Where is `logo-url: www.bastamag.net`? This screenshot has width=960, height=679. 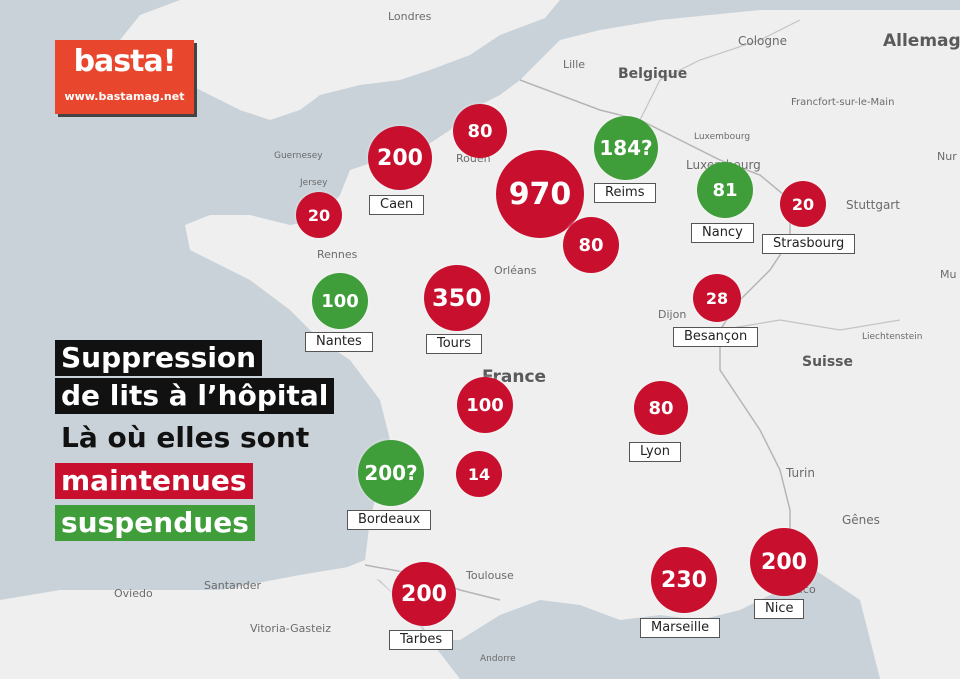 logo-url: www.bastamag.net is located at coordinates (124, 96).